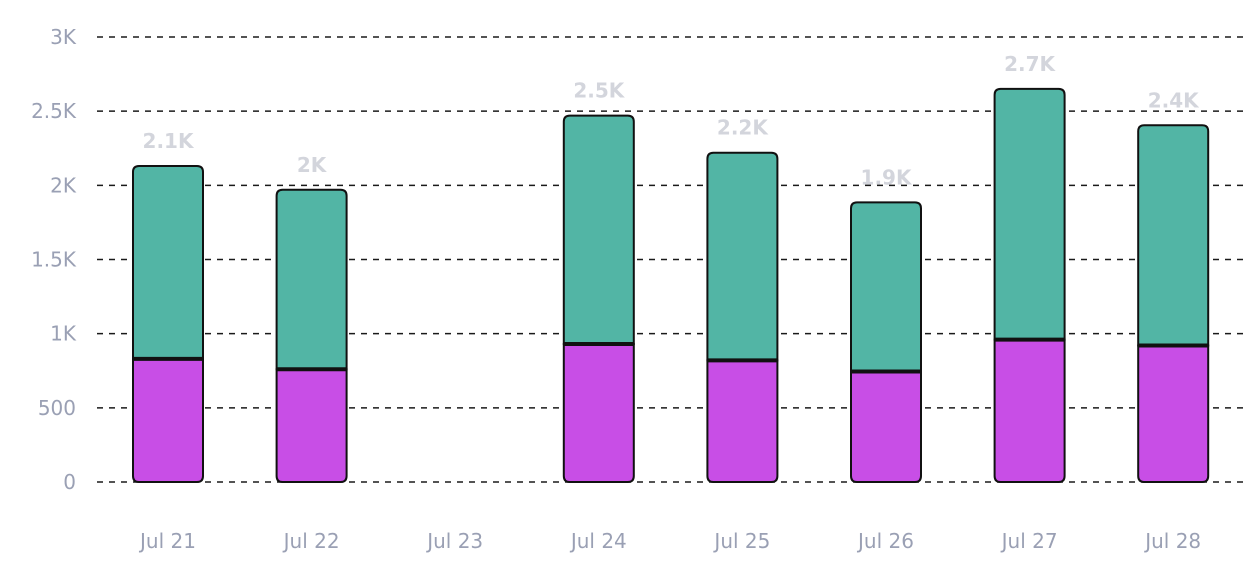  I want to click on bar-total-label-jul-28: 2.4K, so click(1174, 100).